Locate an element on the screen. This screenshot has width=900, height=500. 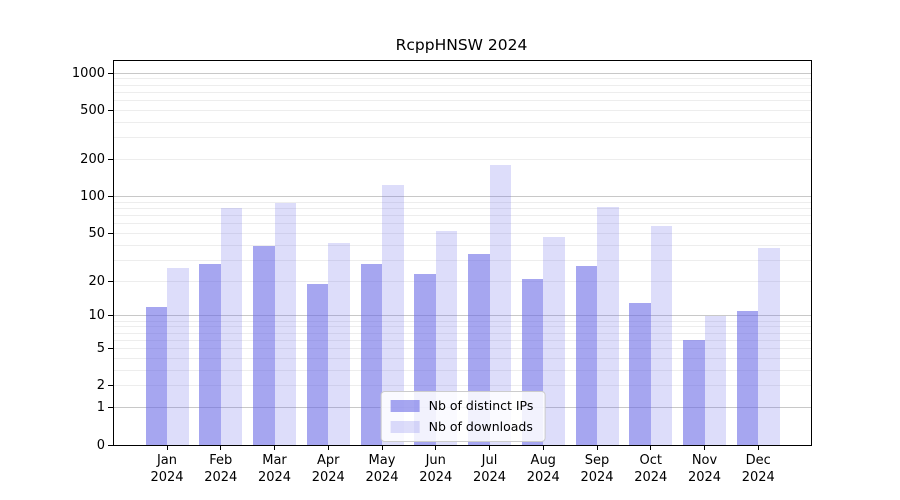
x-tick-label-jan: Jan 2024 is located at coordinates (166, 469).